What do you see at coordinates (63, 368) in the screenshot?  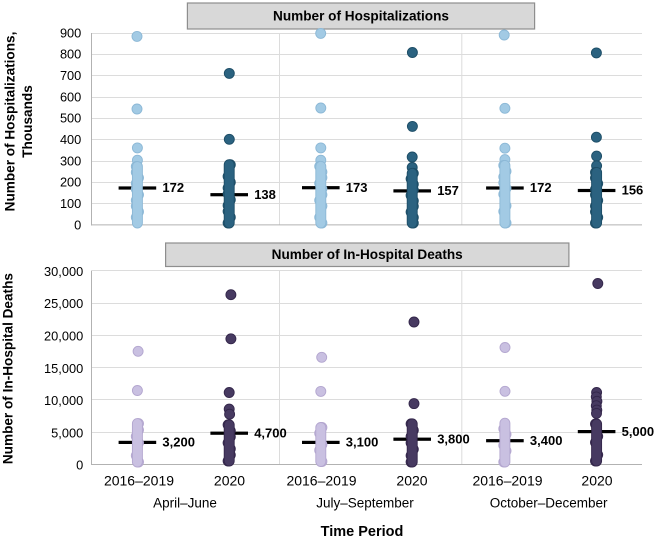 I see `svg-text: 15,000` at bounding box center [63, 368].